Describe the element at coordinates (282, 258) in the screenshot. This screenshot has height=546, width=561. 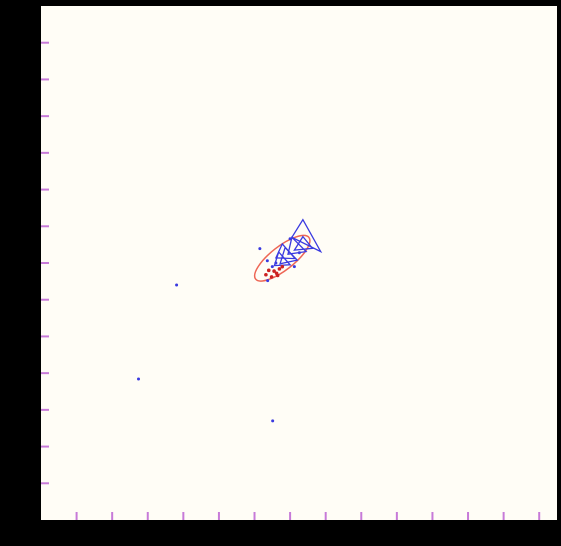
I see `confidence-ellipse` at that location.